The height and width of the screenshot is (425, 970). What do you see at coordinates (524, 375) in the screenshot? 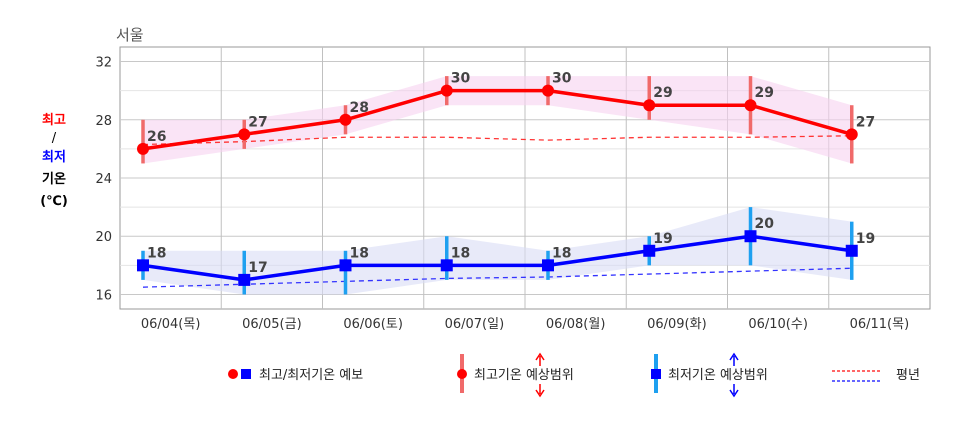
I see `legend-label: 최고기온 예상범위` at bounding box center [524, 375].